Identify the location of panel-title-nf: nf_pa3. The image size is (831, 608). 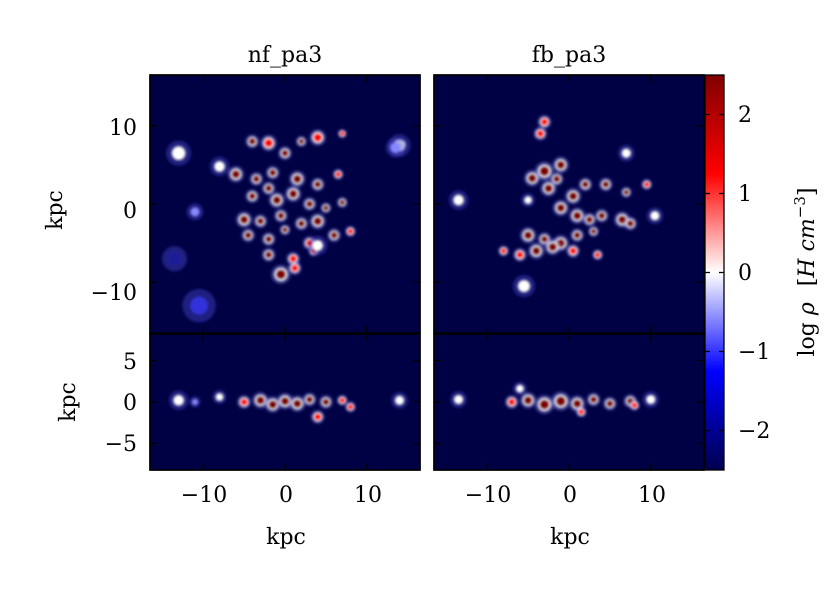
(285, 55).